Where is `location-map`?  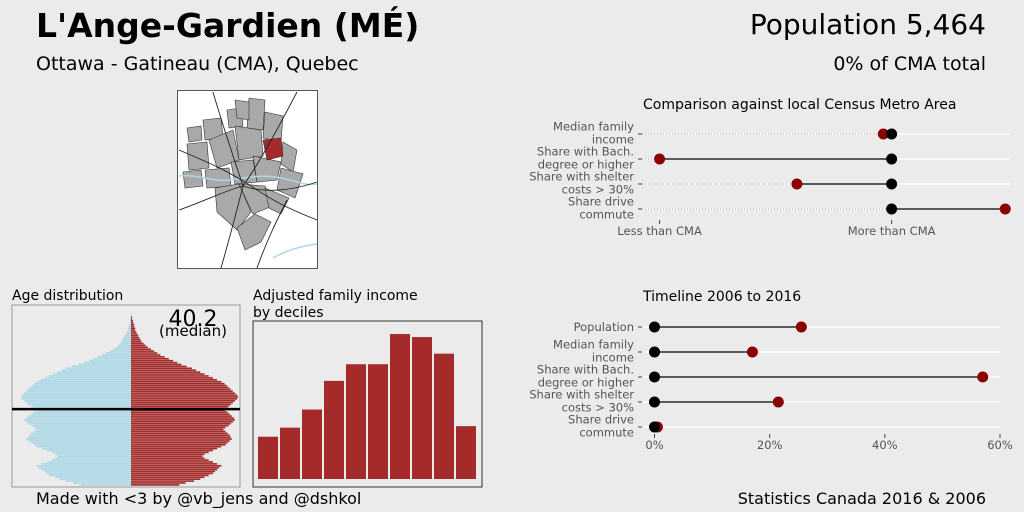 location-map is located at coordinates (247, 179).